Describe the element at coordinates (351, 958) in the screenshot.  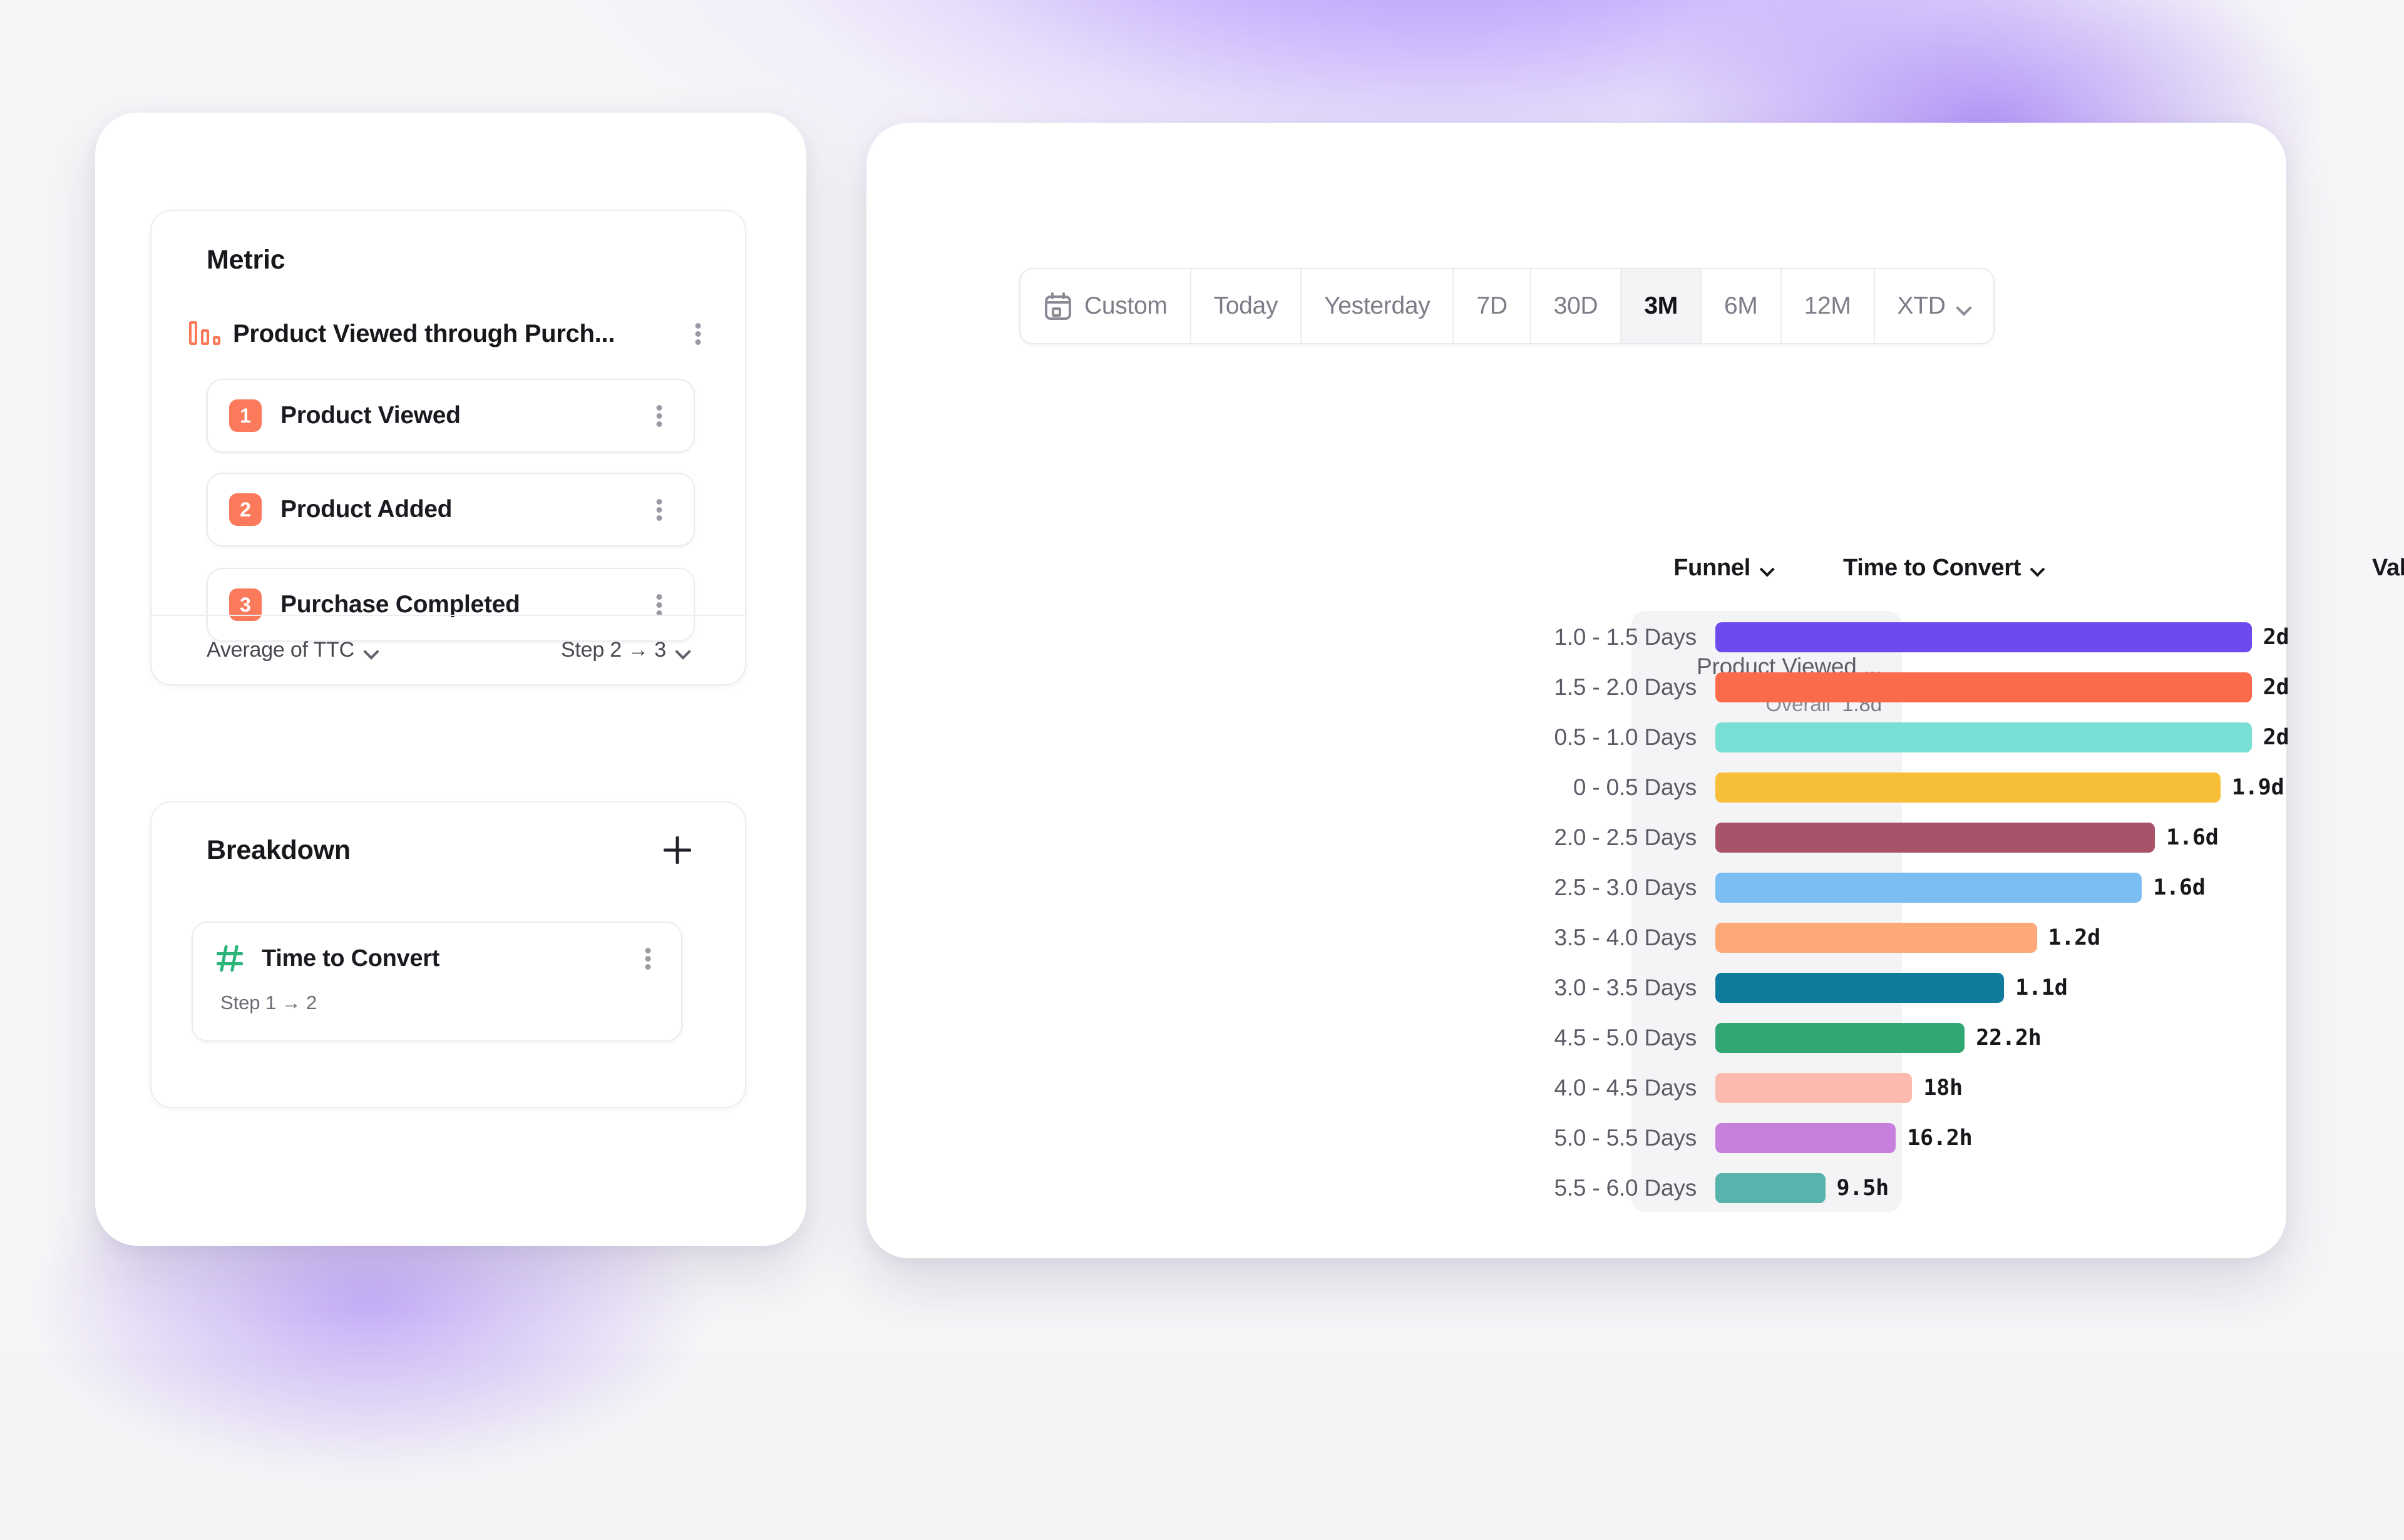
I see `breakdown-item-label: Time to Convert` at that location.